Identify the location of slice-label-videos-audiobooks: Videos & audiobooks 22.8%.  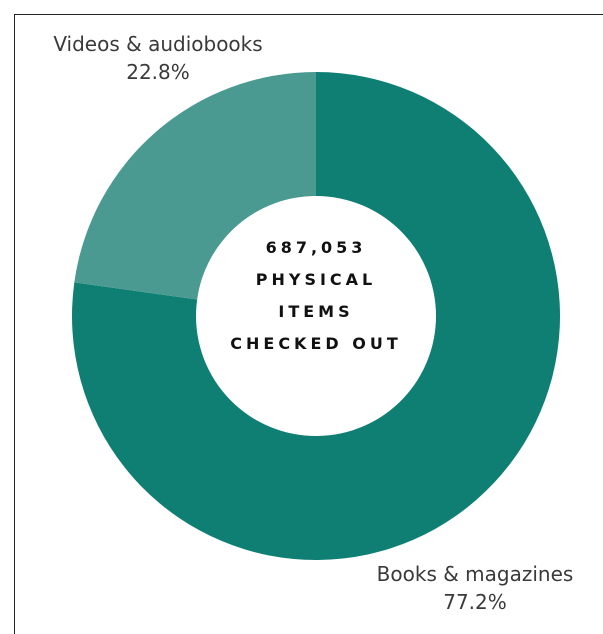
(158, 58).